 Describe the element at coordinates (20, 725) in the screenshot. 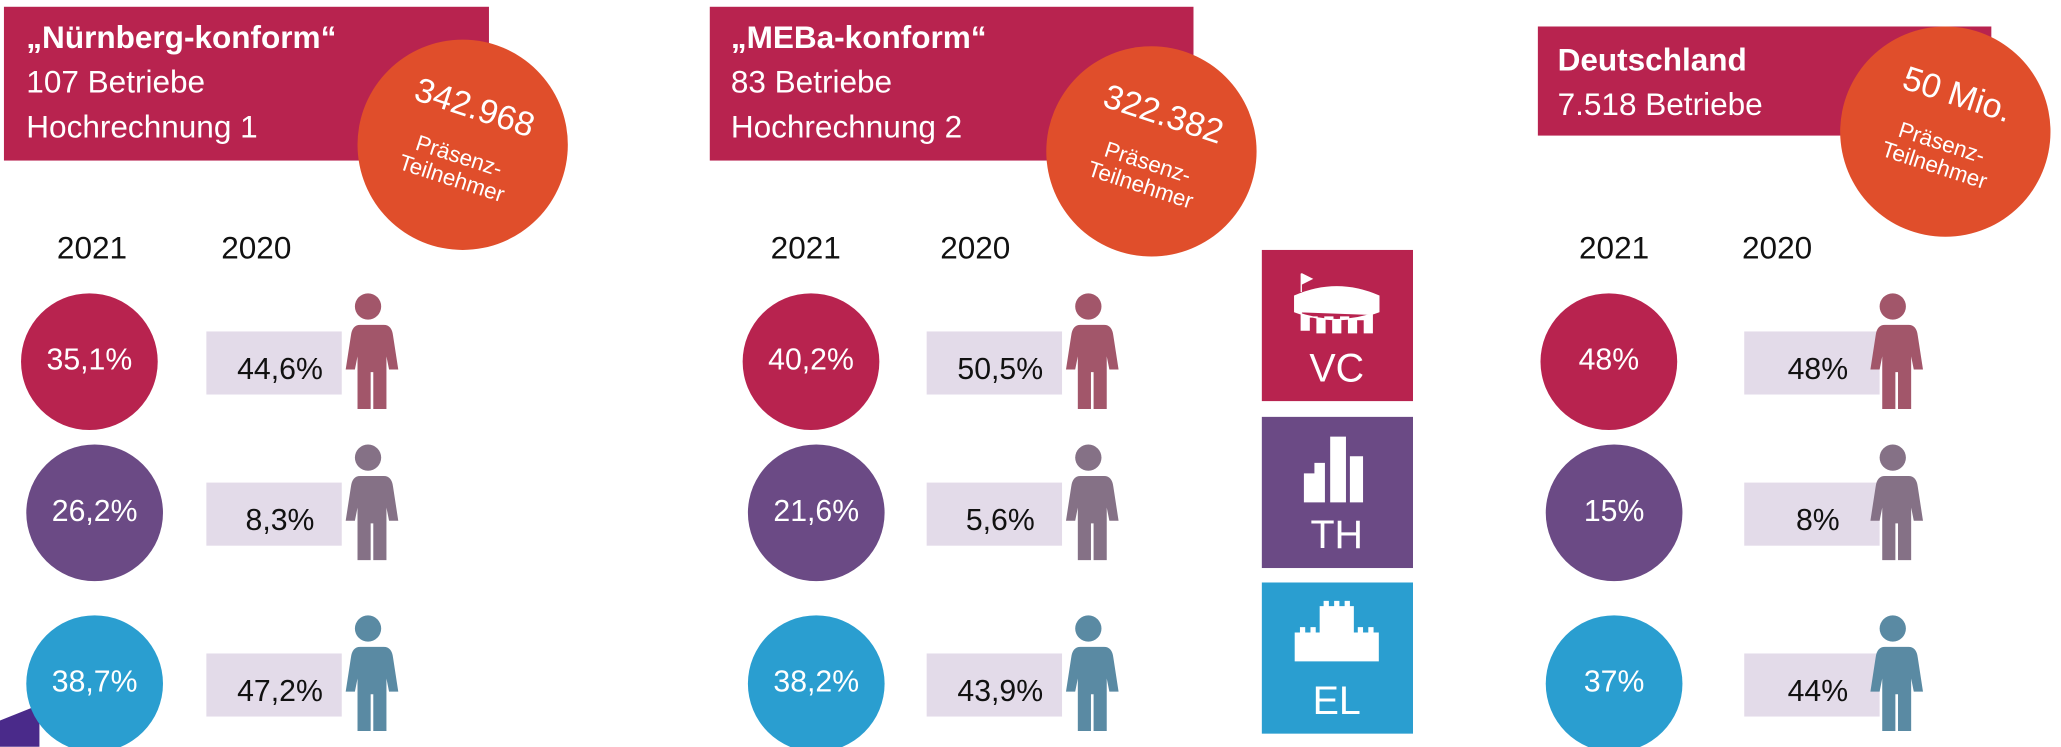

I see `corner-decoration` at that location.